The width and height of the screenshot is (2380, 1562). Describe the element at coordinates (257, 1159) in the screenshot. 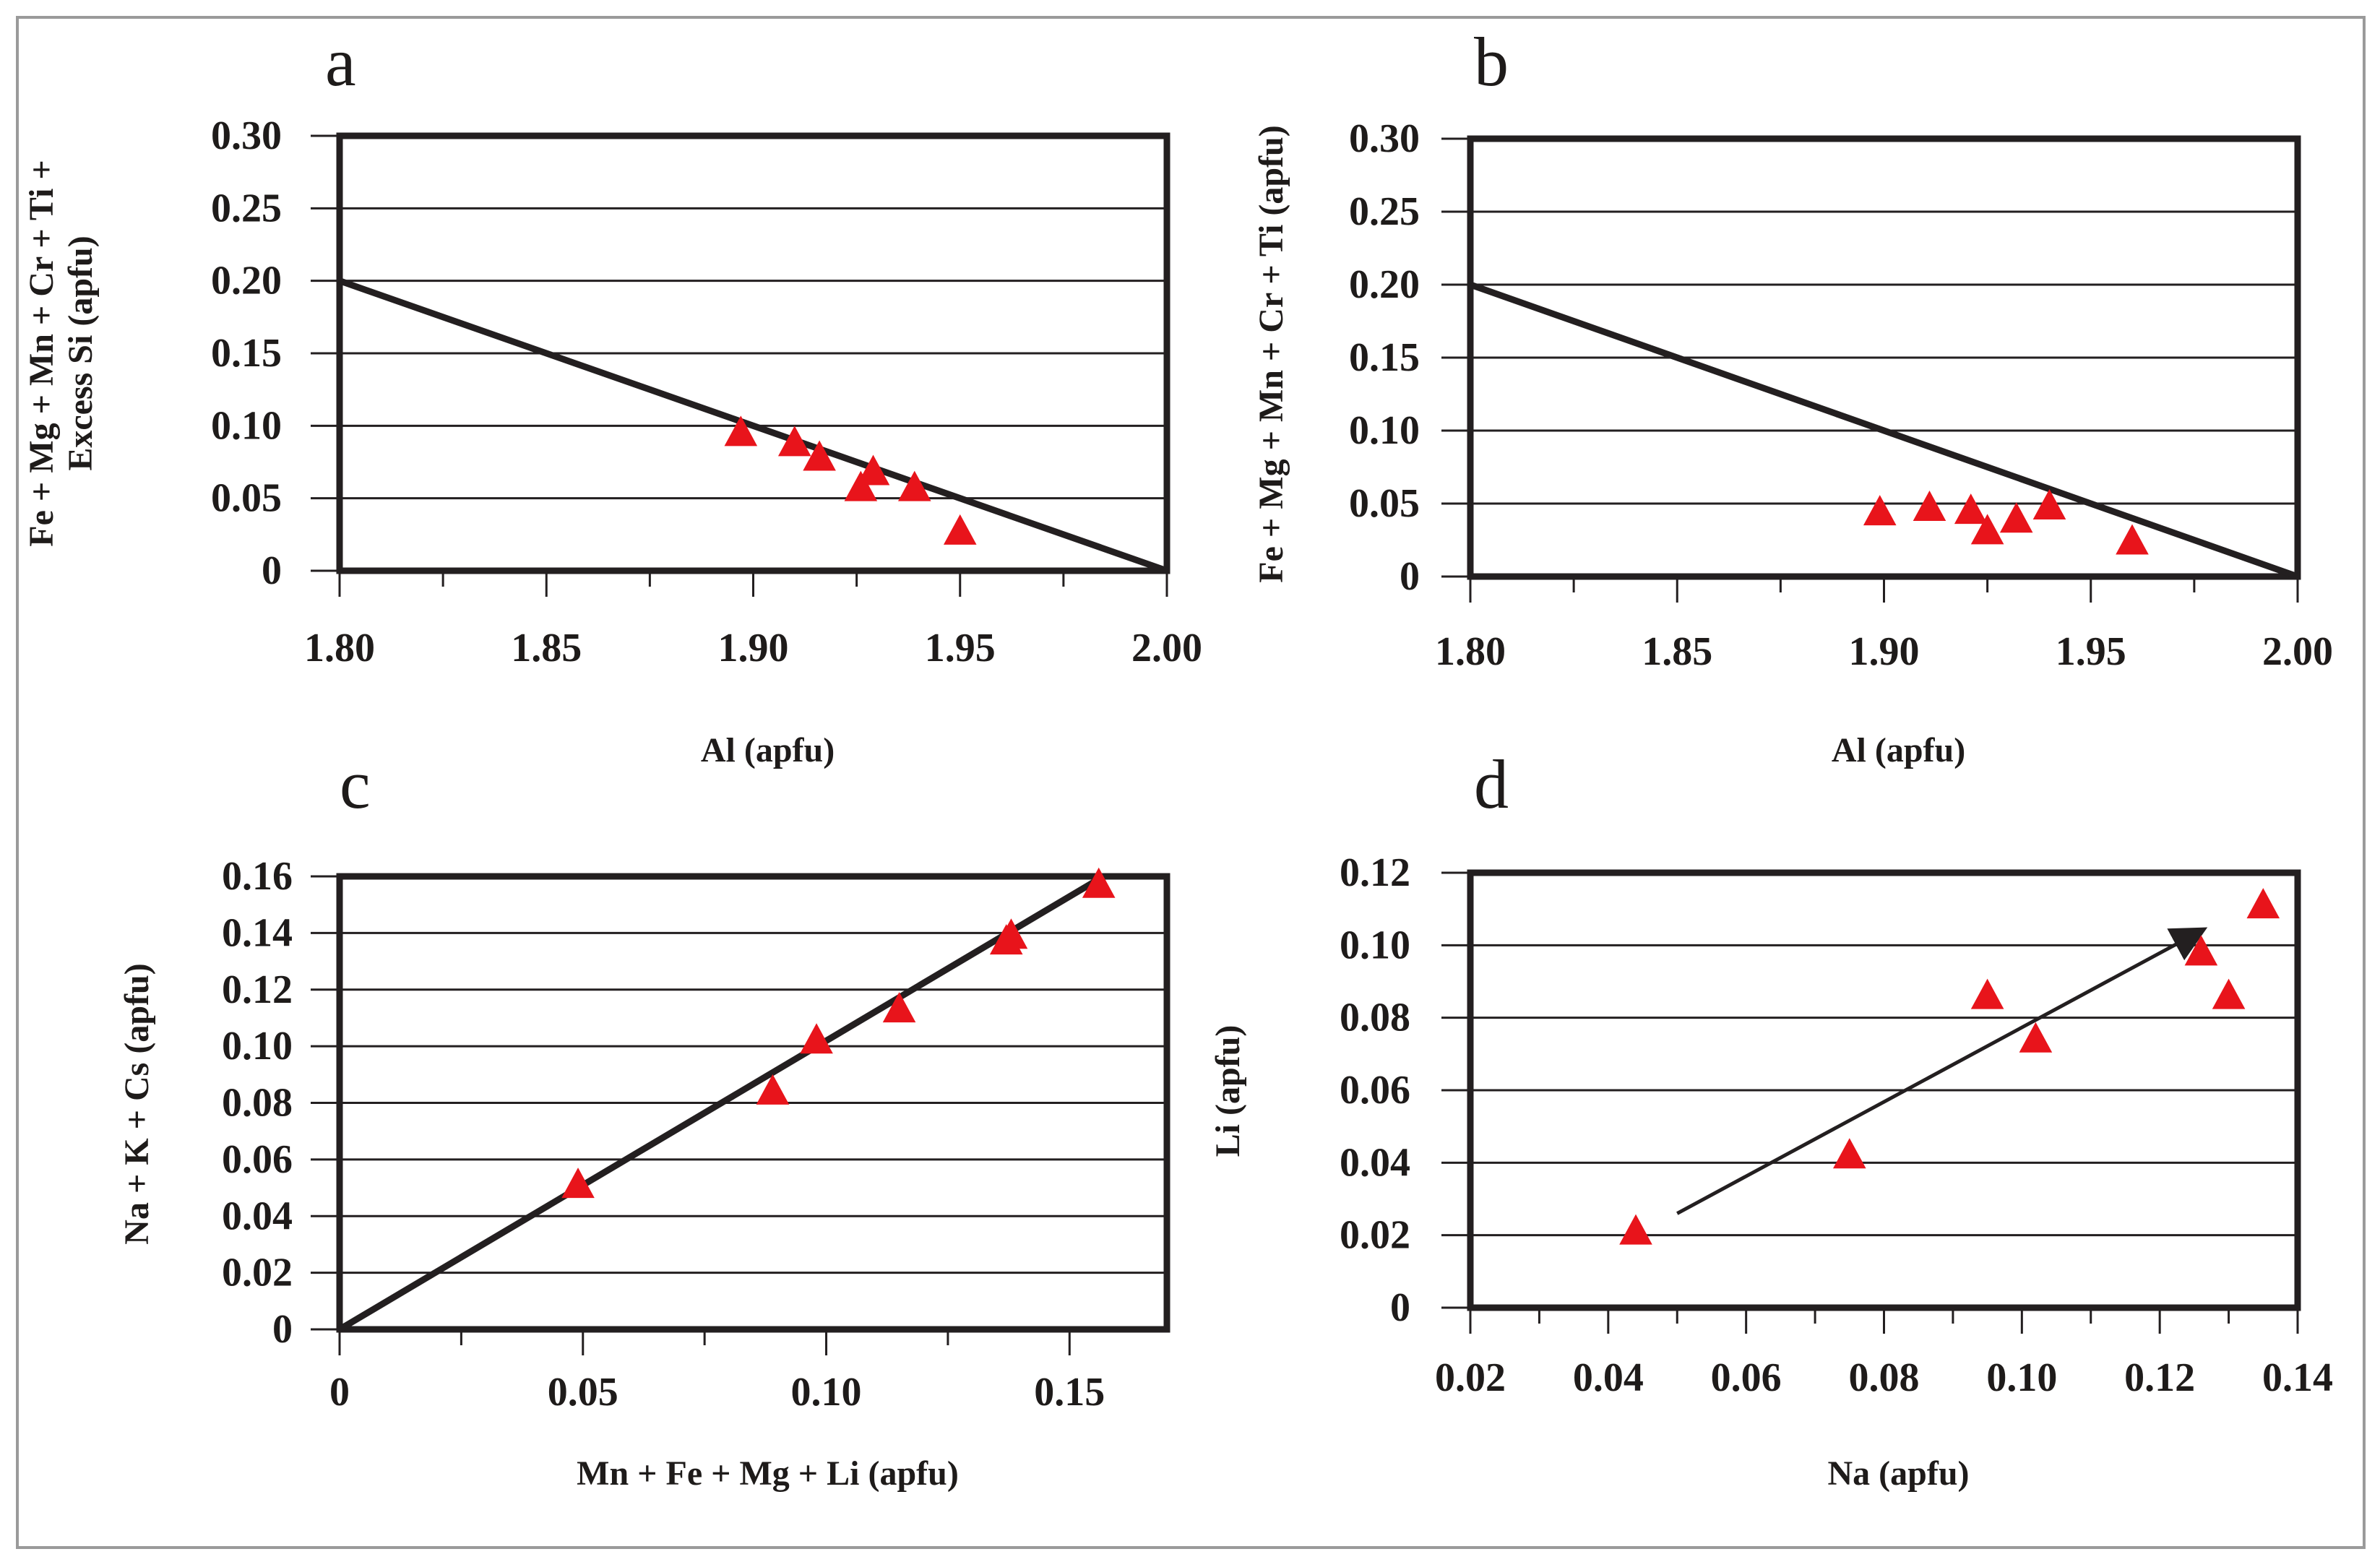

I see `y-tick-label: 0.06` at that location.